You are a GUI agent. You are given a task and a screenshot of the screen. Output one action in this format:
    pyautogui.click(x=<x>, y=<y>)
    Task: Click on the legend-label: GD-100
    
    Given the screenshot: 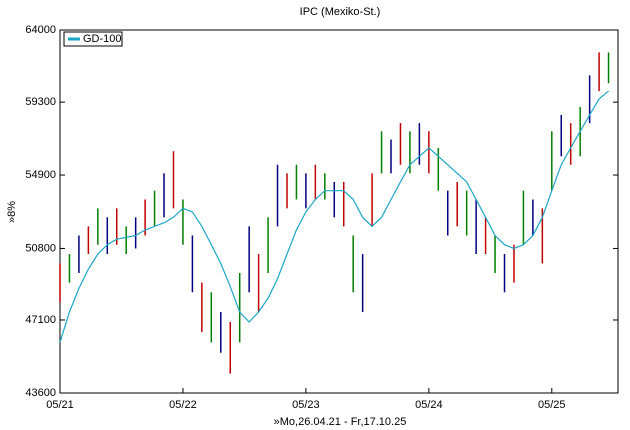 What is the action you would take?
    pyautogui.click(x=102, y=39)
    